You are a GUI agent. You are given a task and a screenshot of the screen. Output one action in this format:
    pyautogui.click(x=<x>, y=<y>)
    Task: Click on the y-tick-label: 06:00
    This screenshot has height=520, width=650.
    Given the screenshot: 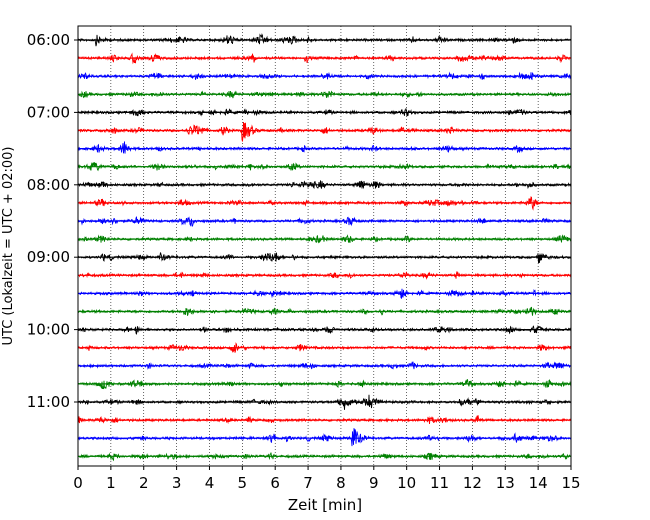 What is the action you would take?
    pyautogui.click(x=48, y=40)
    